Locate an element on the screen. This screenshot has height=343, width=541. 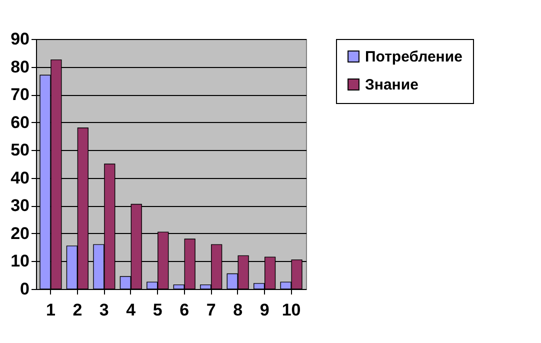
y-tick-label: 80 is located at coordinates (20, 66).